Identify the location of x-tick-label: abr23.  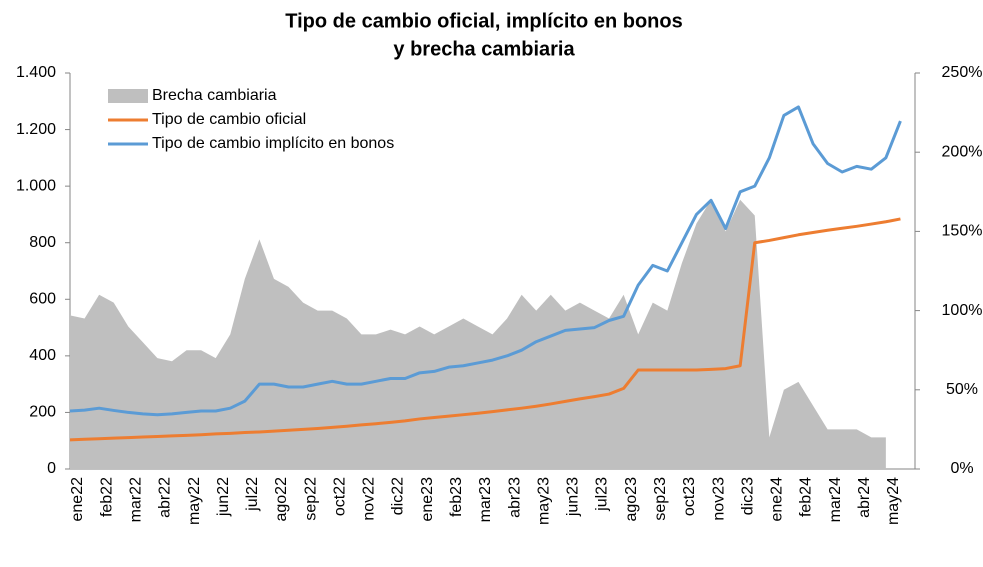
(514, 497).